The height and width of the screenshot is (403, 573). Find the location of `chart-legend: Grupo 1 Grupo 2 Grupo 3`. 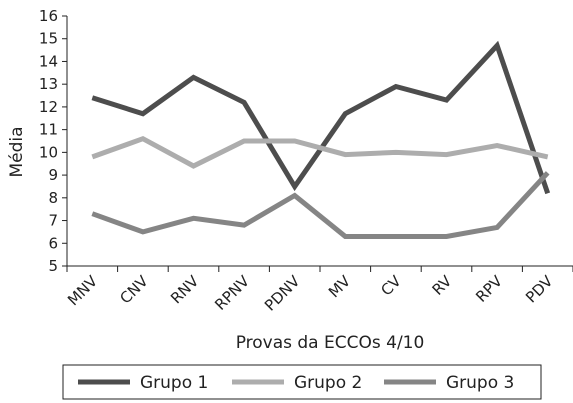

chart-legend: Grupo 1 Grupo 2 Grupo 3 is located at coordinates (302, 382).